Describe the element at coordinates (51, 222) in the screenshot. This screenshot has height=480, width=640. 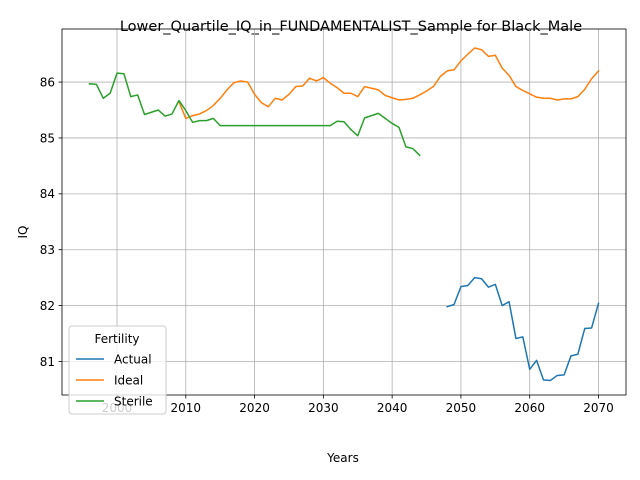
I see `y-axis-ticks: 81 82 83 84 85 86` at that location.